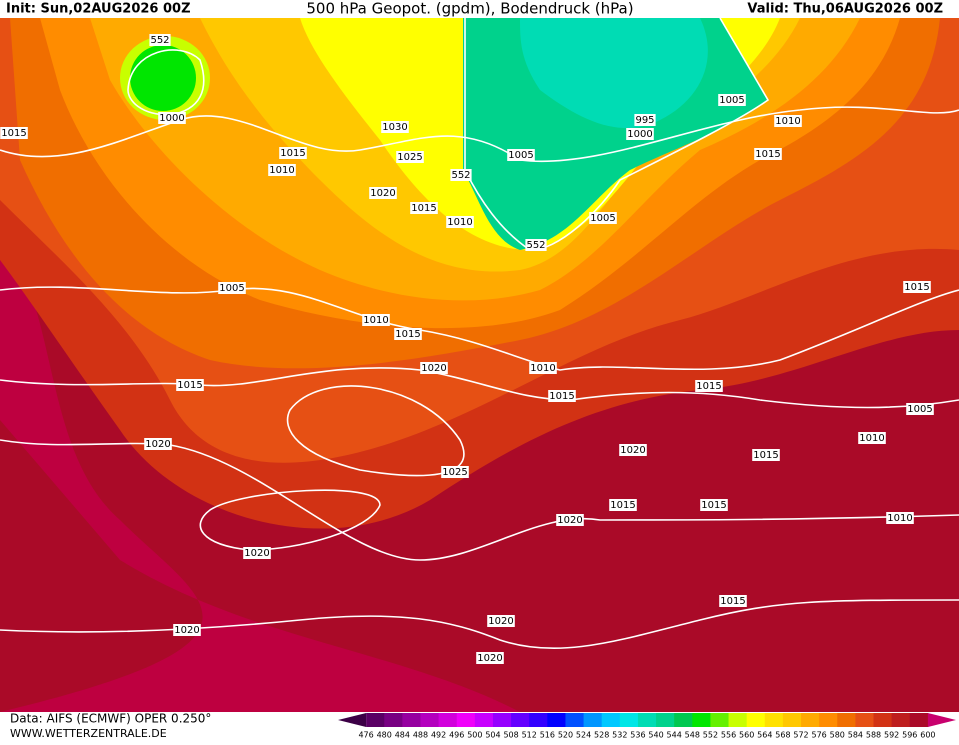 The image size is (959, 745). Describe the element at coordinates (110, 719) in the screenshot. I see `data-source: Data: AIFS (ECMWF) OPER 0.250°` at that location.